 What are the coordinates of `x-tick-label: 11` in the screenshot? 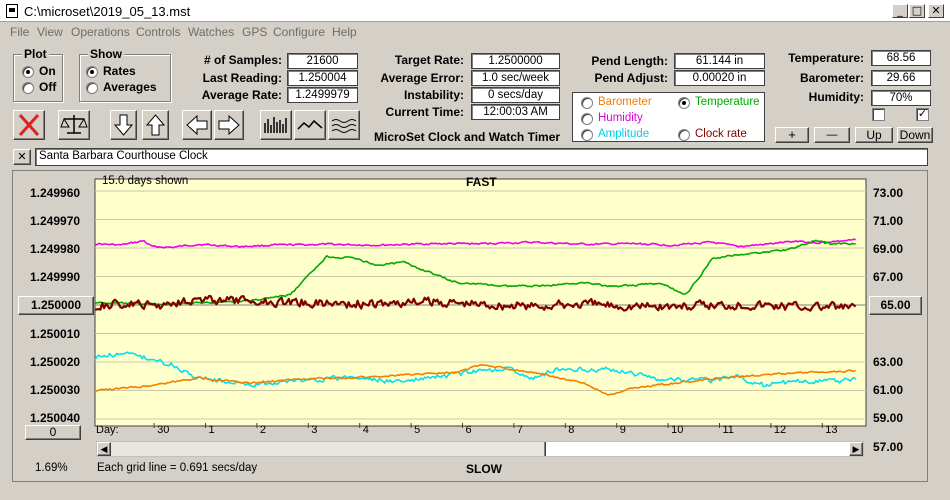 It's located at (728, 430).